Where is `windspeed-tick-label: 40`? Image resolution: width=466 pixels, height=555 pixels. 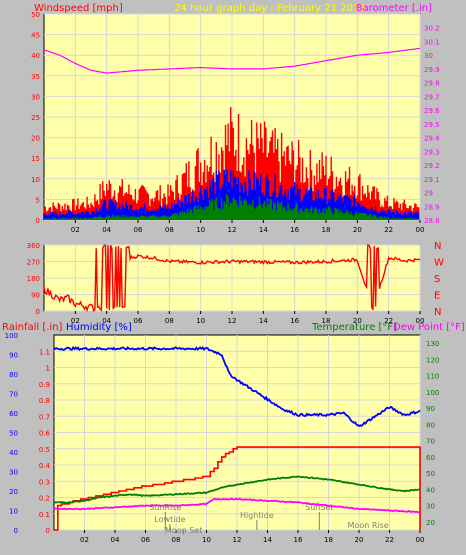
windspeed-tick-label: 40 is located at coordinates (35, 56).